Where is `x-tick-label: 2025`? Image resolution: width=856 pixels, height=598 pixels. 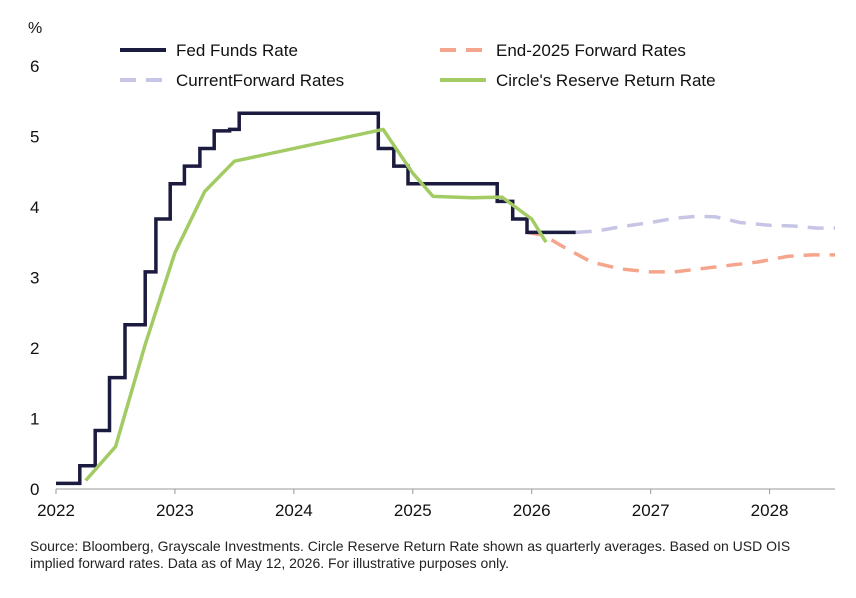 x-tick-label: 2025 is located at coordinates (413, 510).